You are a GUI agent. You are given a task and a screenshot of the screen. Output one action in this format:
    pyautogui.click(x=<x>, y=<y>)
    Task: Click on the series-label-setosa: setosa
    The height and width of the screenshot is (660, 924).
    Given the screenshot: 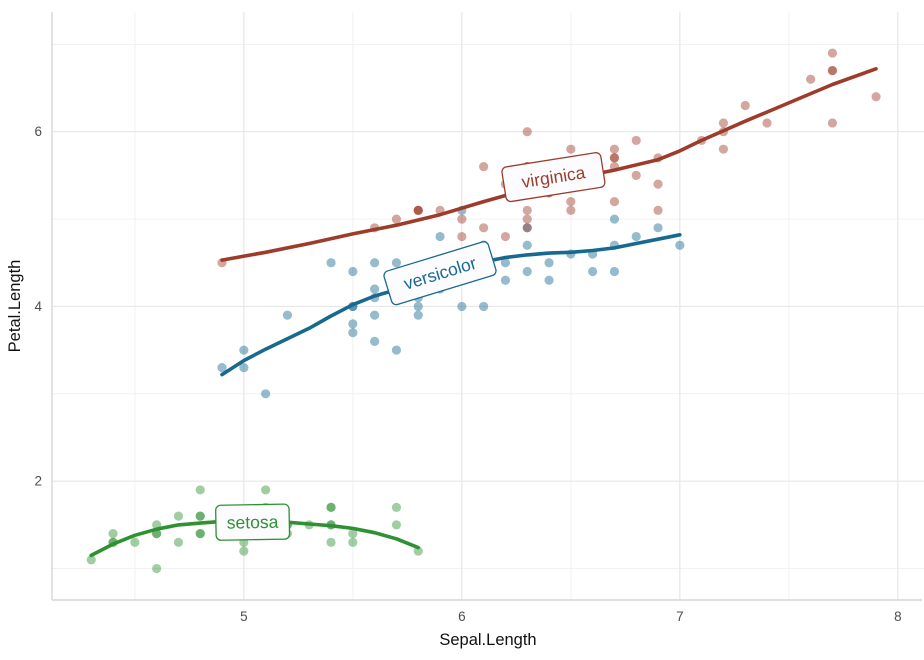 What is the action you would take?
    pyautogui.click(x=253, y=522)
    